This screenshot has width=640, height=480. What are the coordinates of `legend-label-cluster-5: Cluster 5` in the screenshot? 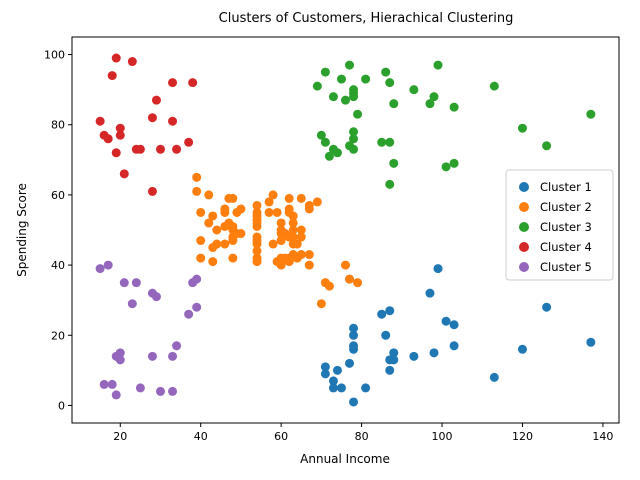 It's located at (566, 267).